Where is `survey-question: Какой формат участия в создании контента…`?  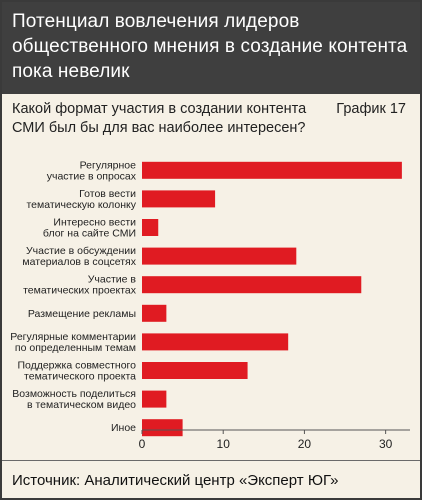
survey-question: Какой формат участия в создании контента… is located at coordinates (159, 118).